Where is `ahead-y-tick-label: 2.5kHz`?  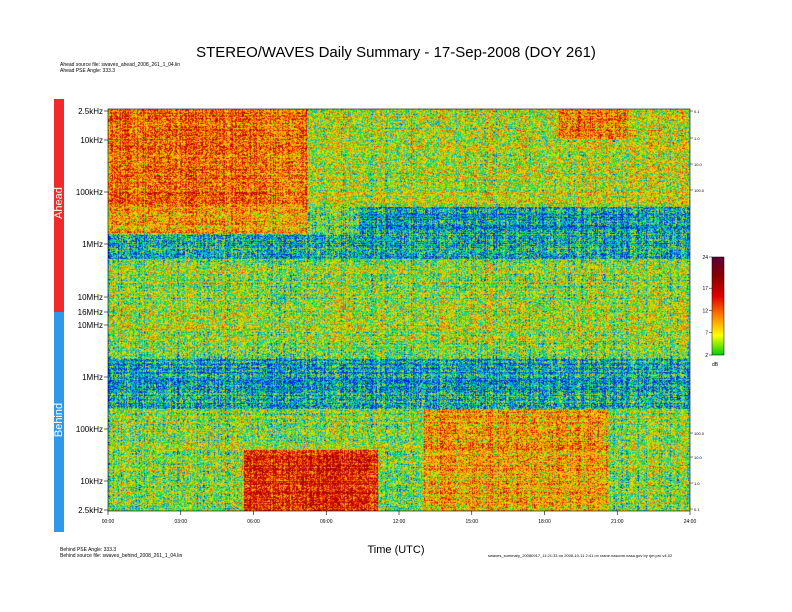 ahead-y-tick-label: 2.5kHz is located at coordinates (90, 111).